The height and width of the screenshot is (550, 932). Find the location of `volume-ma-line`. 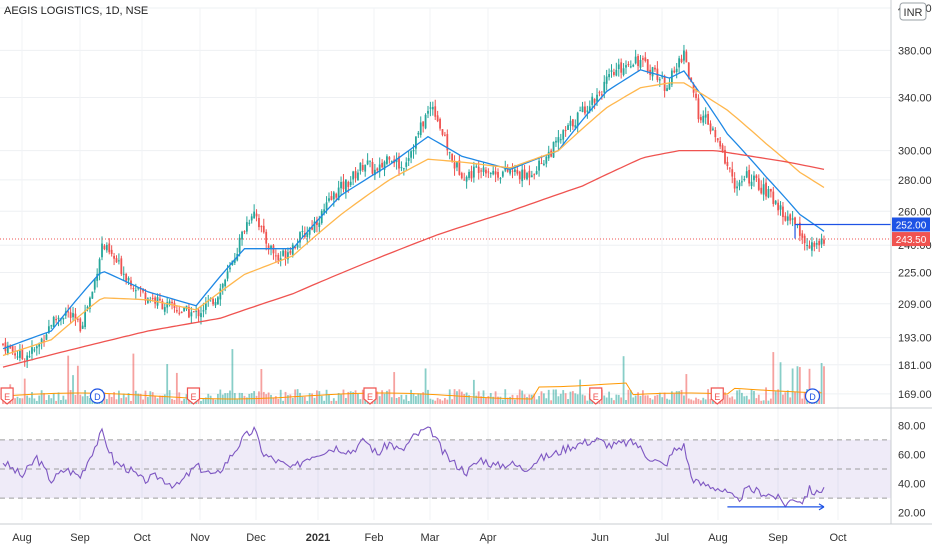

volume-ma-line is located at coordinates (412, 391).